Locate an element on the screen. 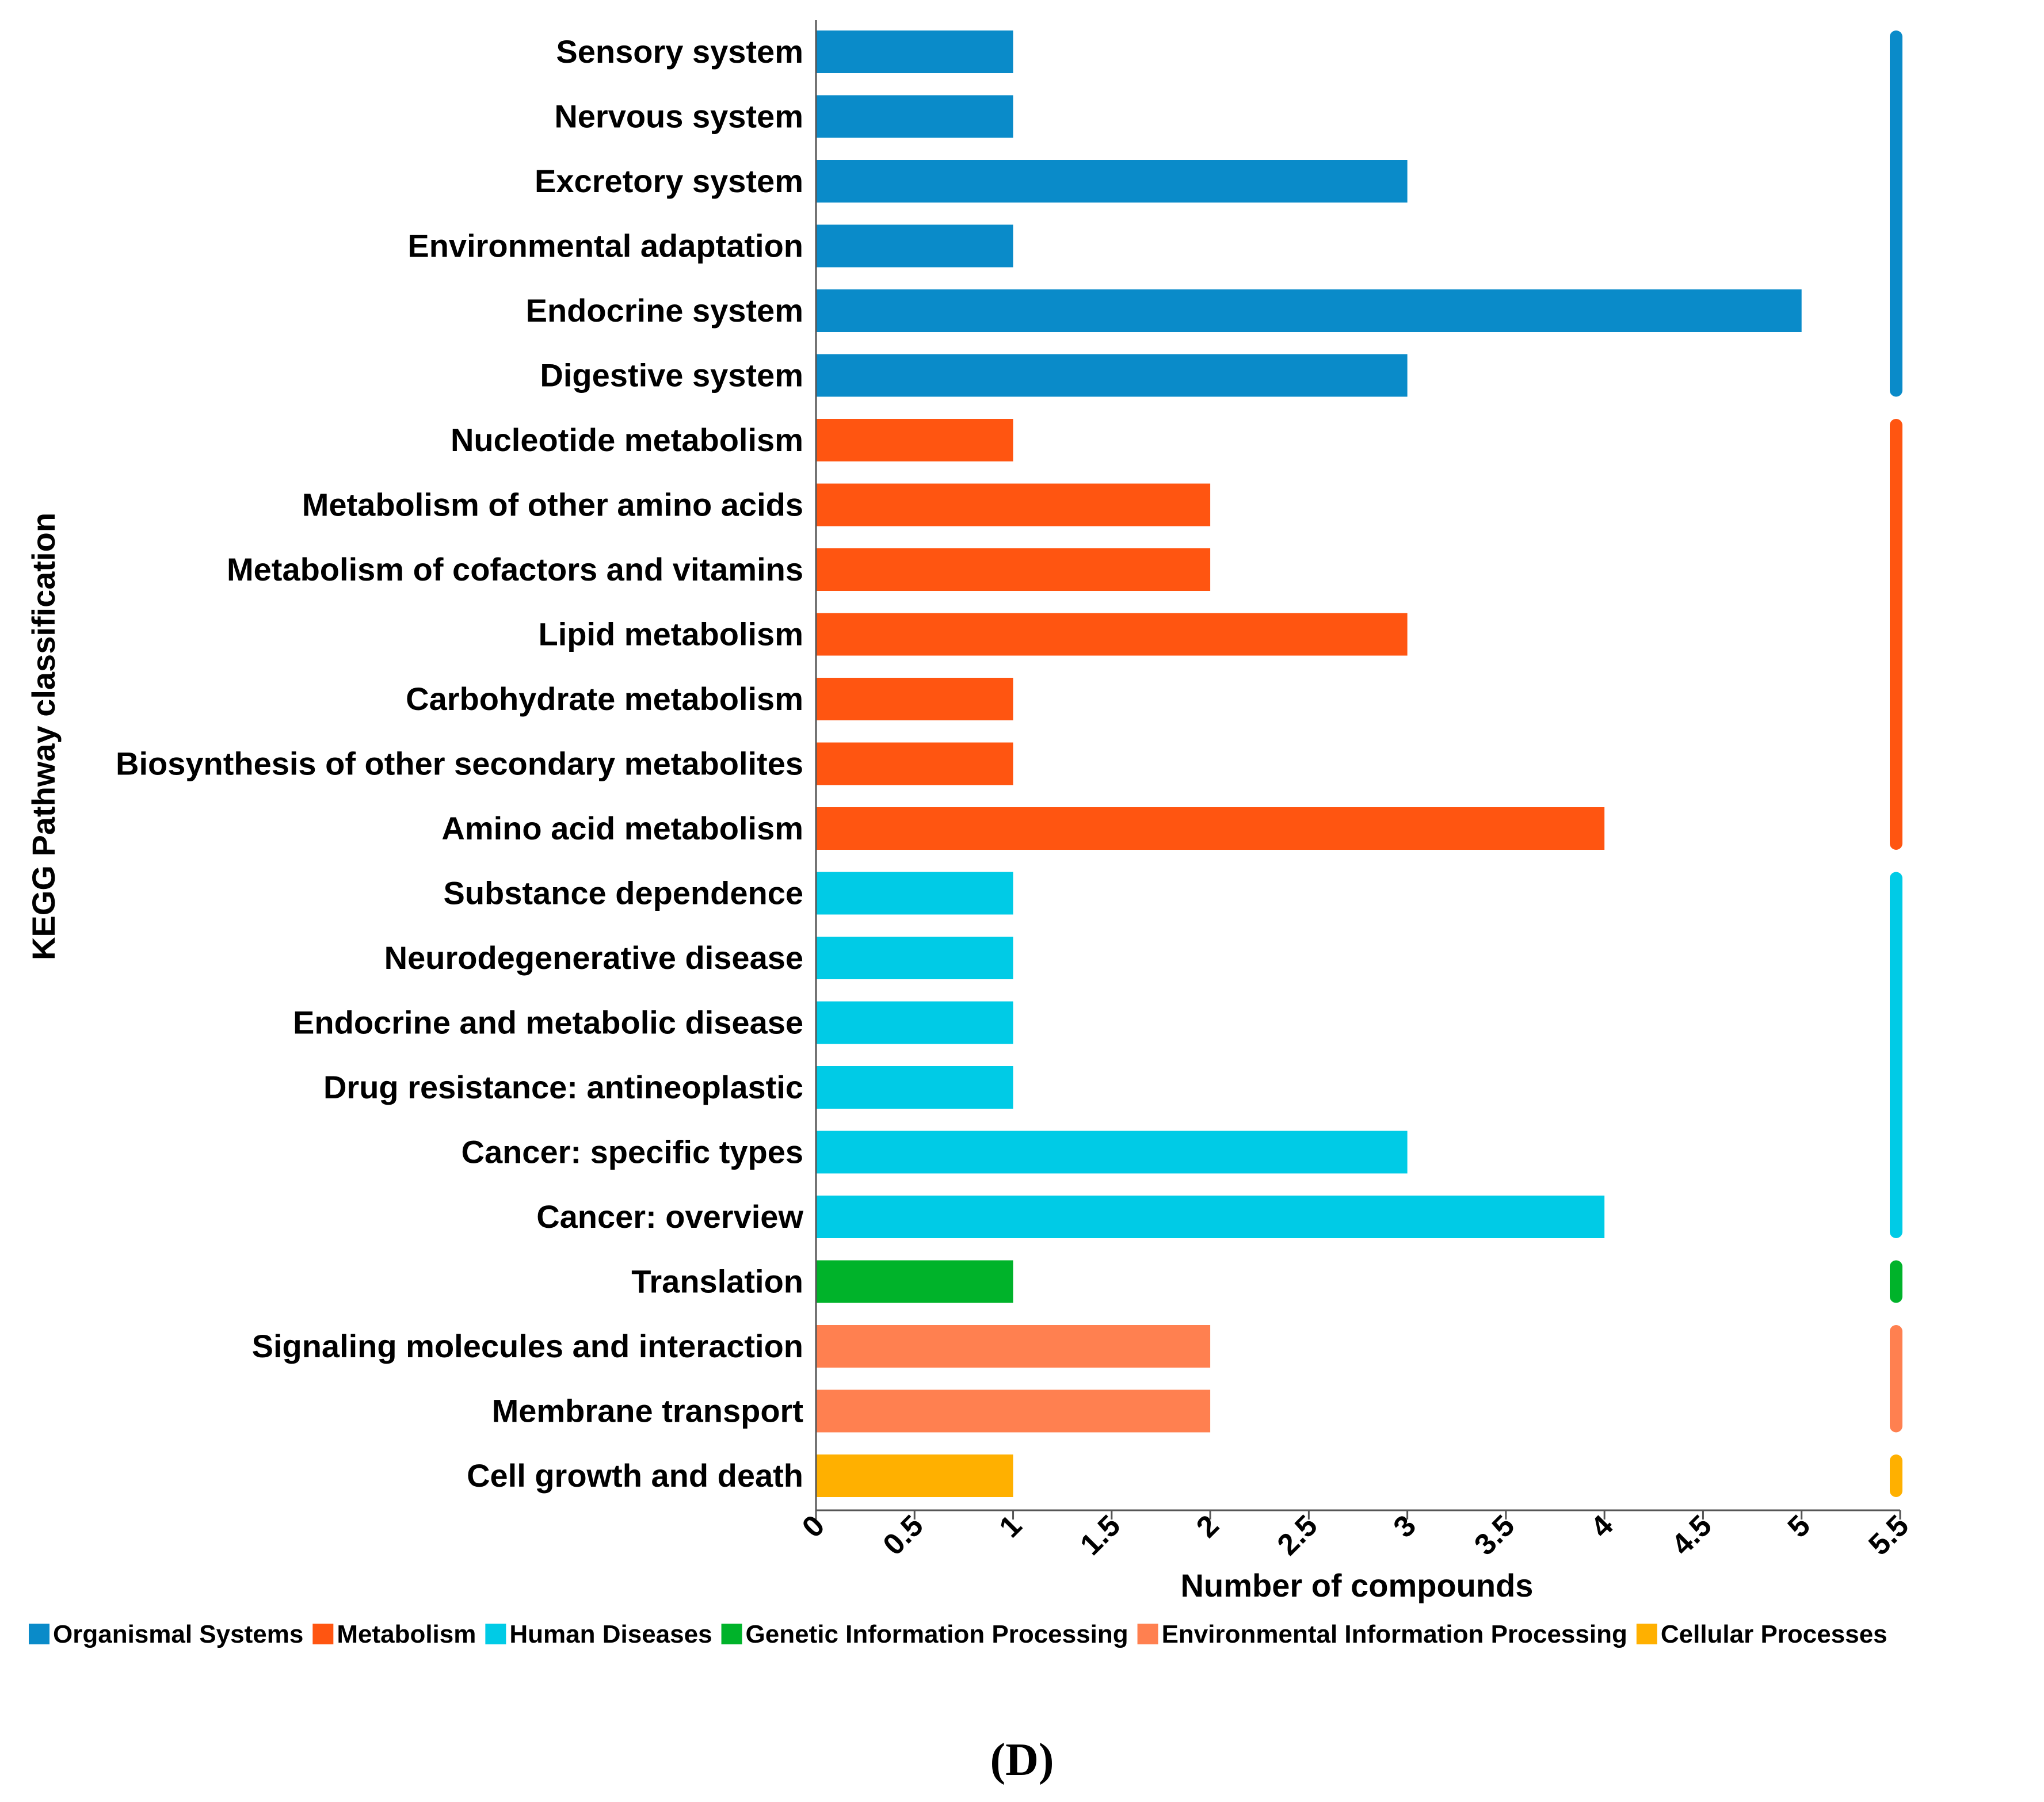 This screenshot has height=1802, width=2044. category-label: Membrane transport is located at coordinates (647, 1411).